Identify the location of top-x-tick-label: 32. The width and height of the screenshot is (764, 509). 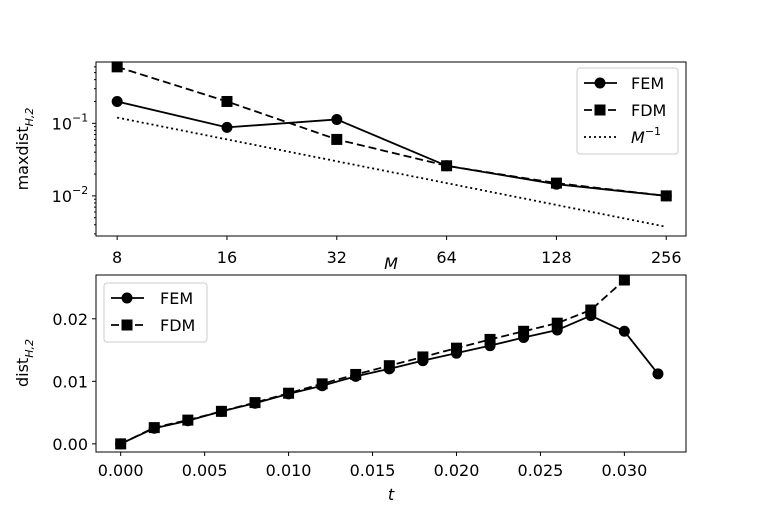
(337, 257).